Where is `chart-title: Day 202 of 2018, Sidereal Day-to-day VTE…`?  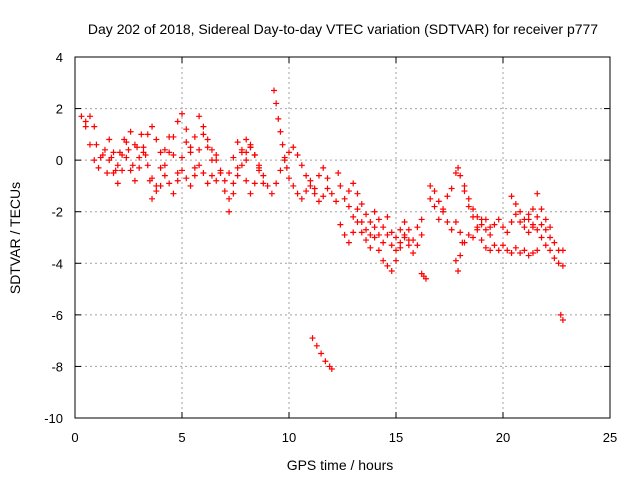 chart-title: Day 202 of 2018, Sidereal Day-to-day VTE… is located at coordinates (343, 29).